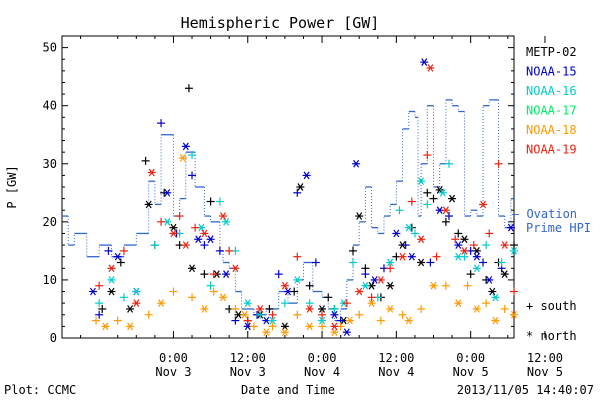 The width and height of the screenshot is (600, 400). What do you see at coordinates (50, 48) in the screenshot?
I see `y-tick-label: 50` at bounding box center [50, 48].